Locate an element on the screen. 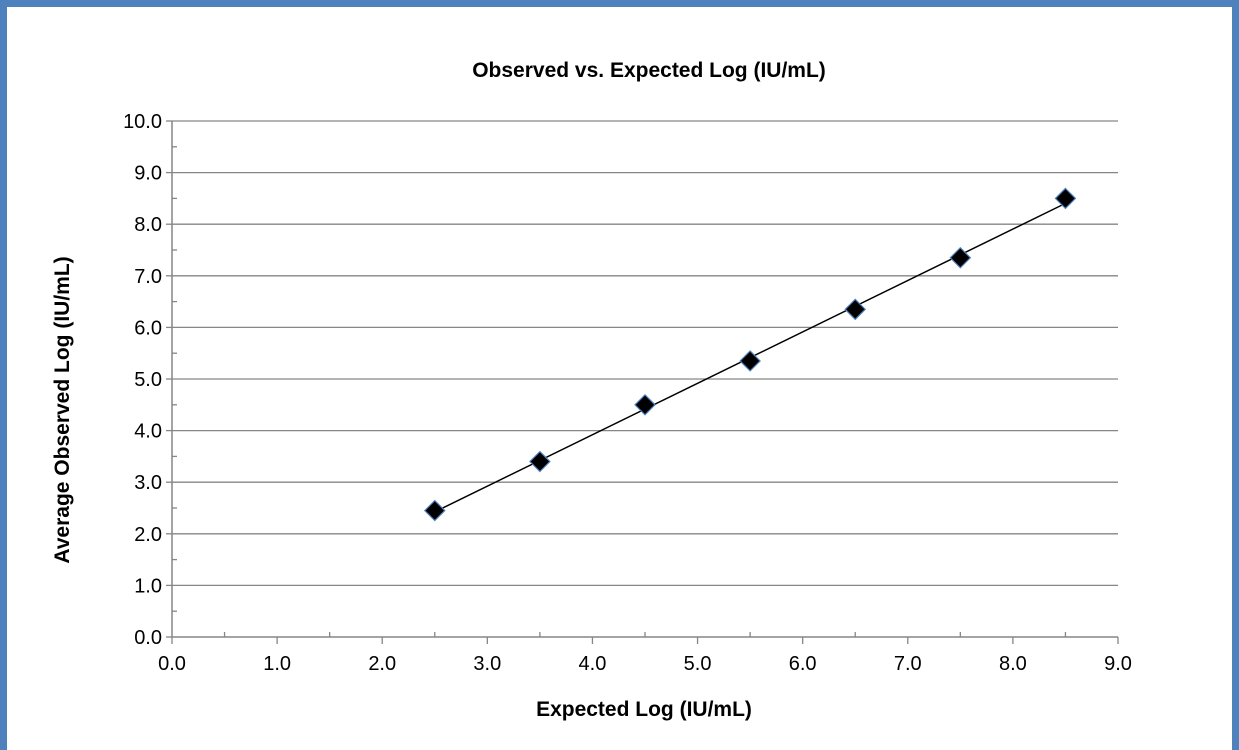 Image resolution: width=1239 pixels, height=750 pixels. y-tick-label: 10.0 is located at coordinates (142, 122).